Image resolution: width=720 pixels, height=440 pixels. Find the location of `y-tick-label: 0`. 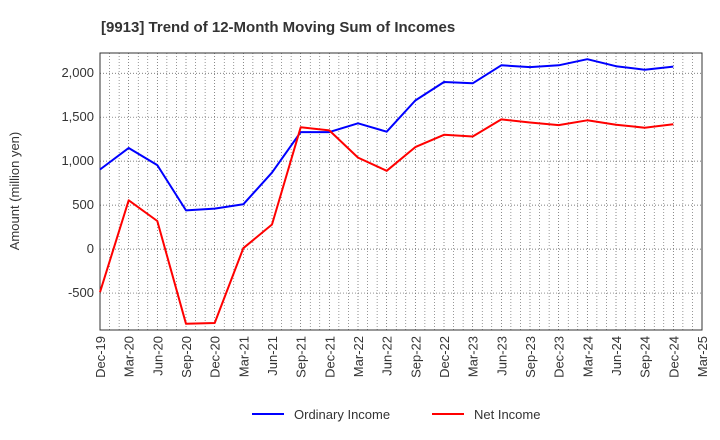

y-tick-label: 0 is located at coordinates (90, 248).